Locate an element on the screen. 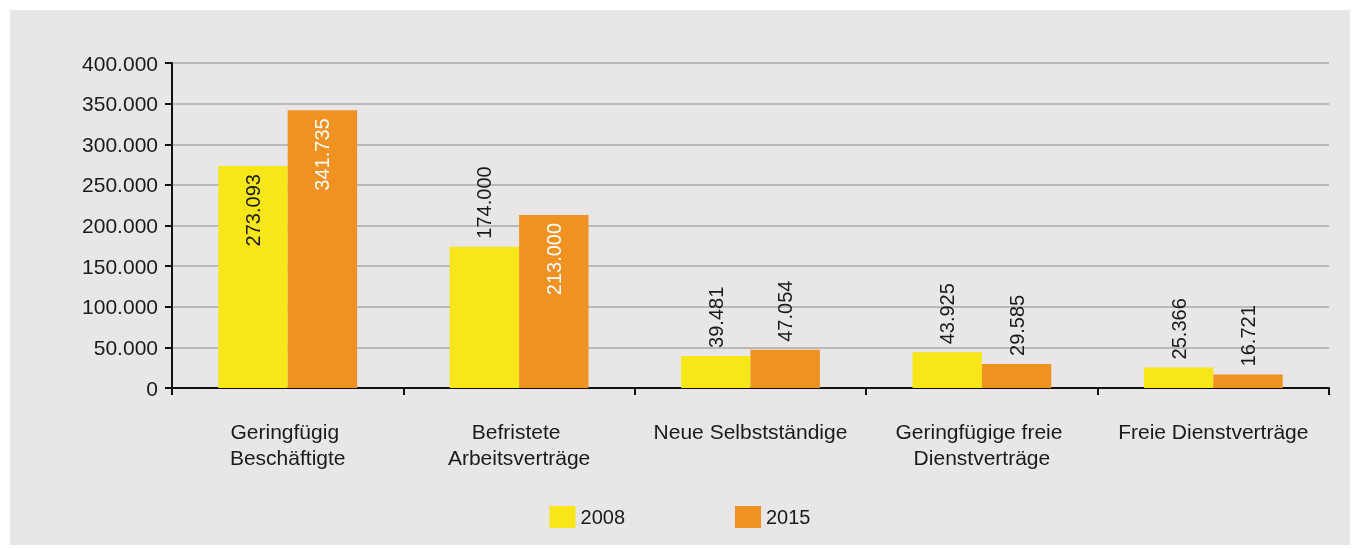 The height and width of the screenshot is (548, 1359). data-label: 273.093 is located at coordinates (252, 210).